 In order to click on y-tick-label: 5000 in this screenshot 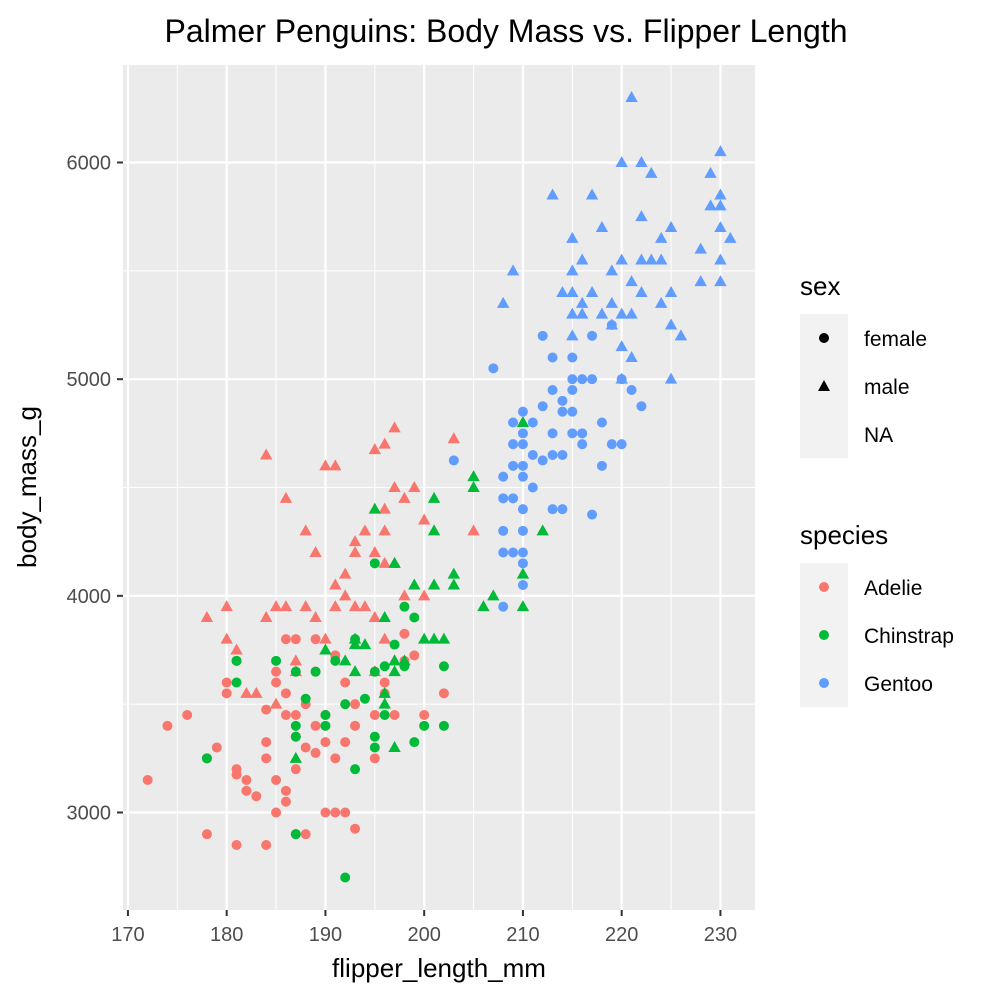, I will do `click(89, 380)`.